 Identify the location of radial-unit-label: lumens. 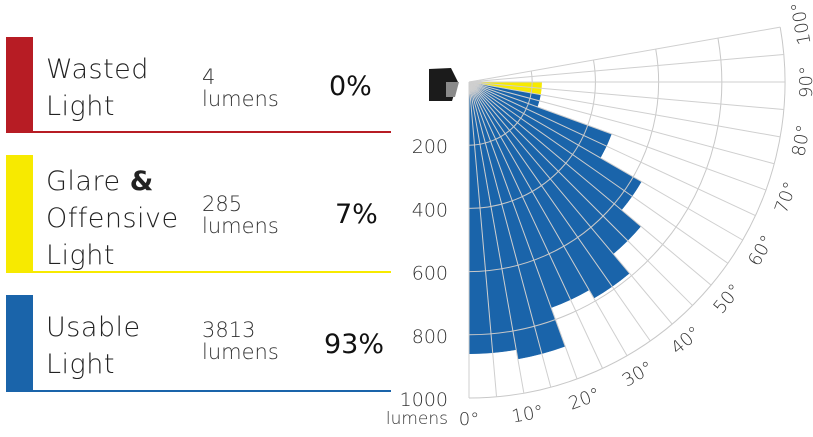
(417, 419).